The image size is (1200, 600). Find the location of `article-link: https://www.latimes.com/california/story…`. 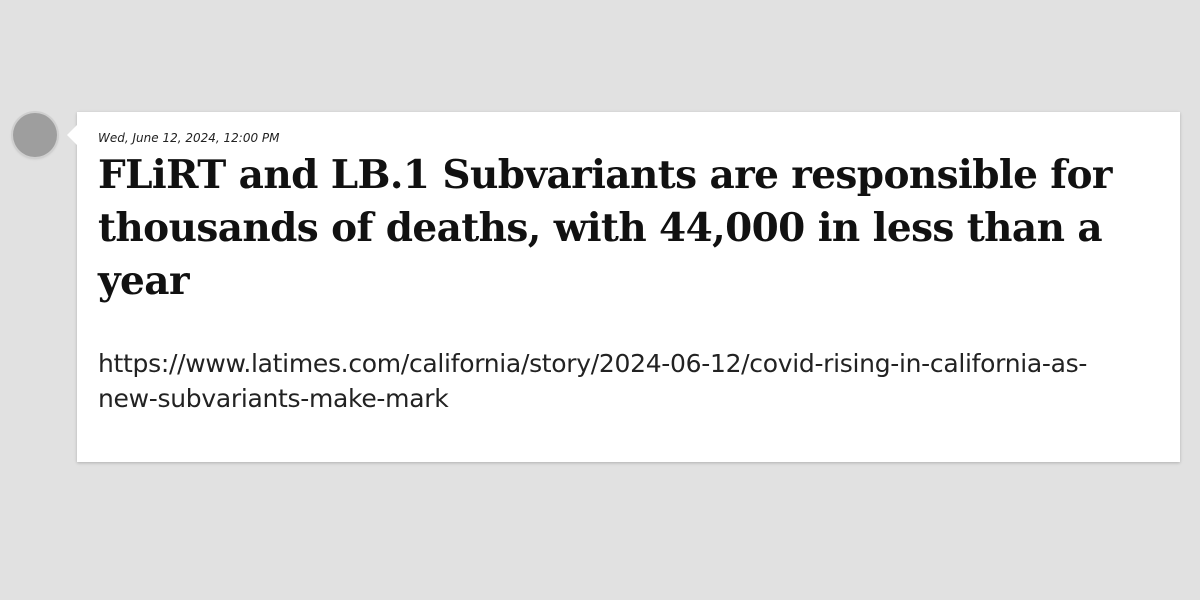

article-link: https://www.latimes.com/california/story… is located at coordinates (593, 381).